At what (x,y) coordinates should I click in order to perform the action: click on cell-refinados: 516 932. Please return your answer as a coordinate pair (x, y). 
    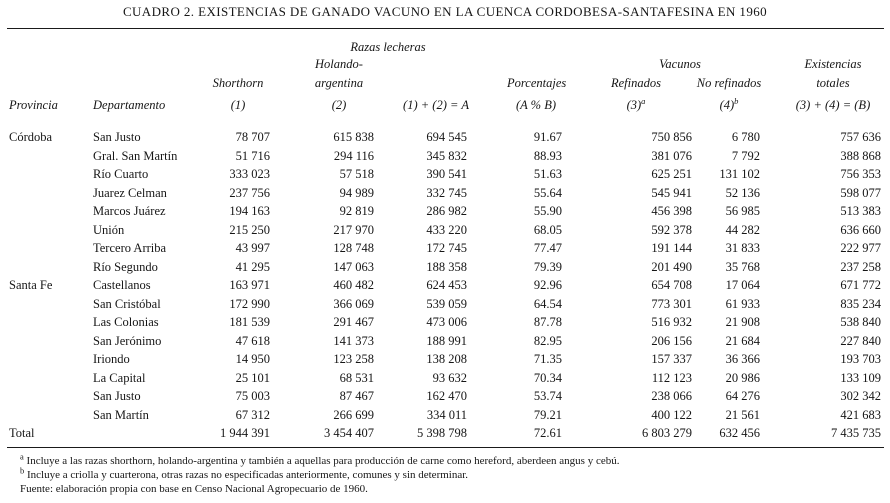
    Looking at the image, I should click on (671, 322).